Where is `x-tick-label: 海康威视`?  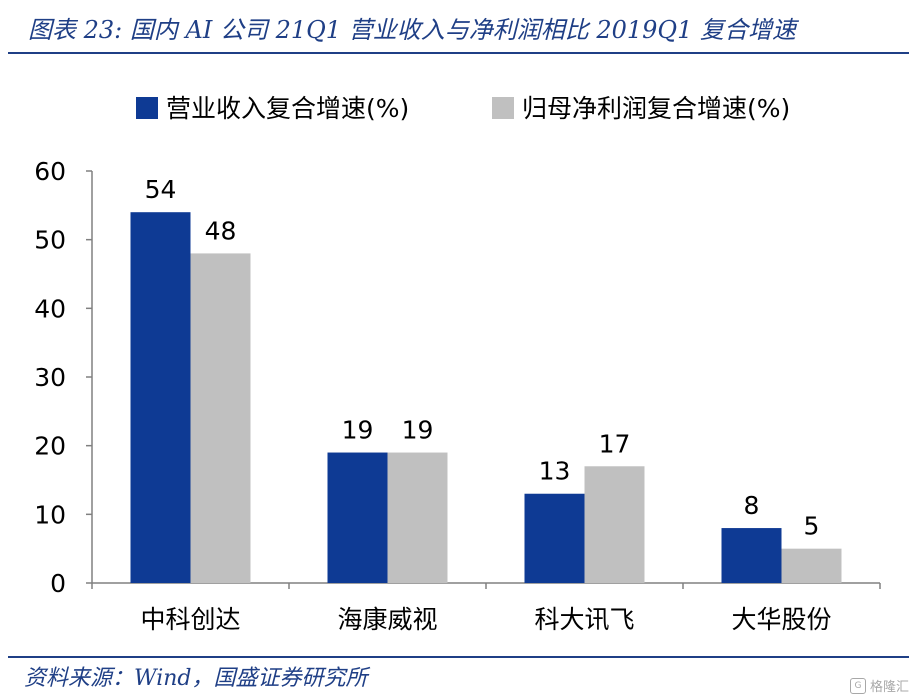
x-tick-label: 海康威视 is located at coordinates (387, 619).